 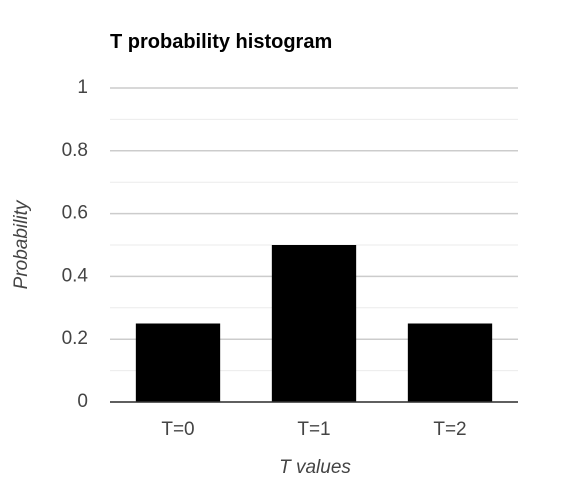 What do you see at coordinates (75, 338) in the screenshot?
I see `y-tick-label: 0.2` at bounding box center [75, 338].